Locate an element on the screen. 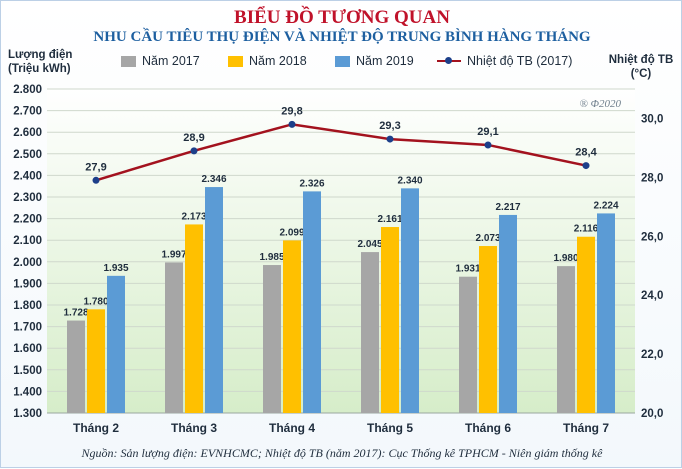 The height and width of the screenshot is (469, 682). bar-value-label: 2.045 is located at coordinates (369, 244).